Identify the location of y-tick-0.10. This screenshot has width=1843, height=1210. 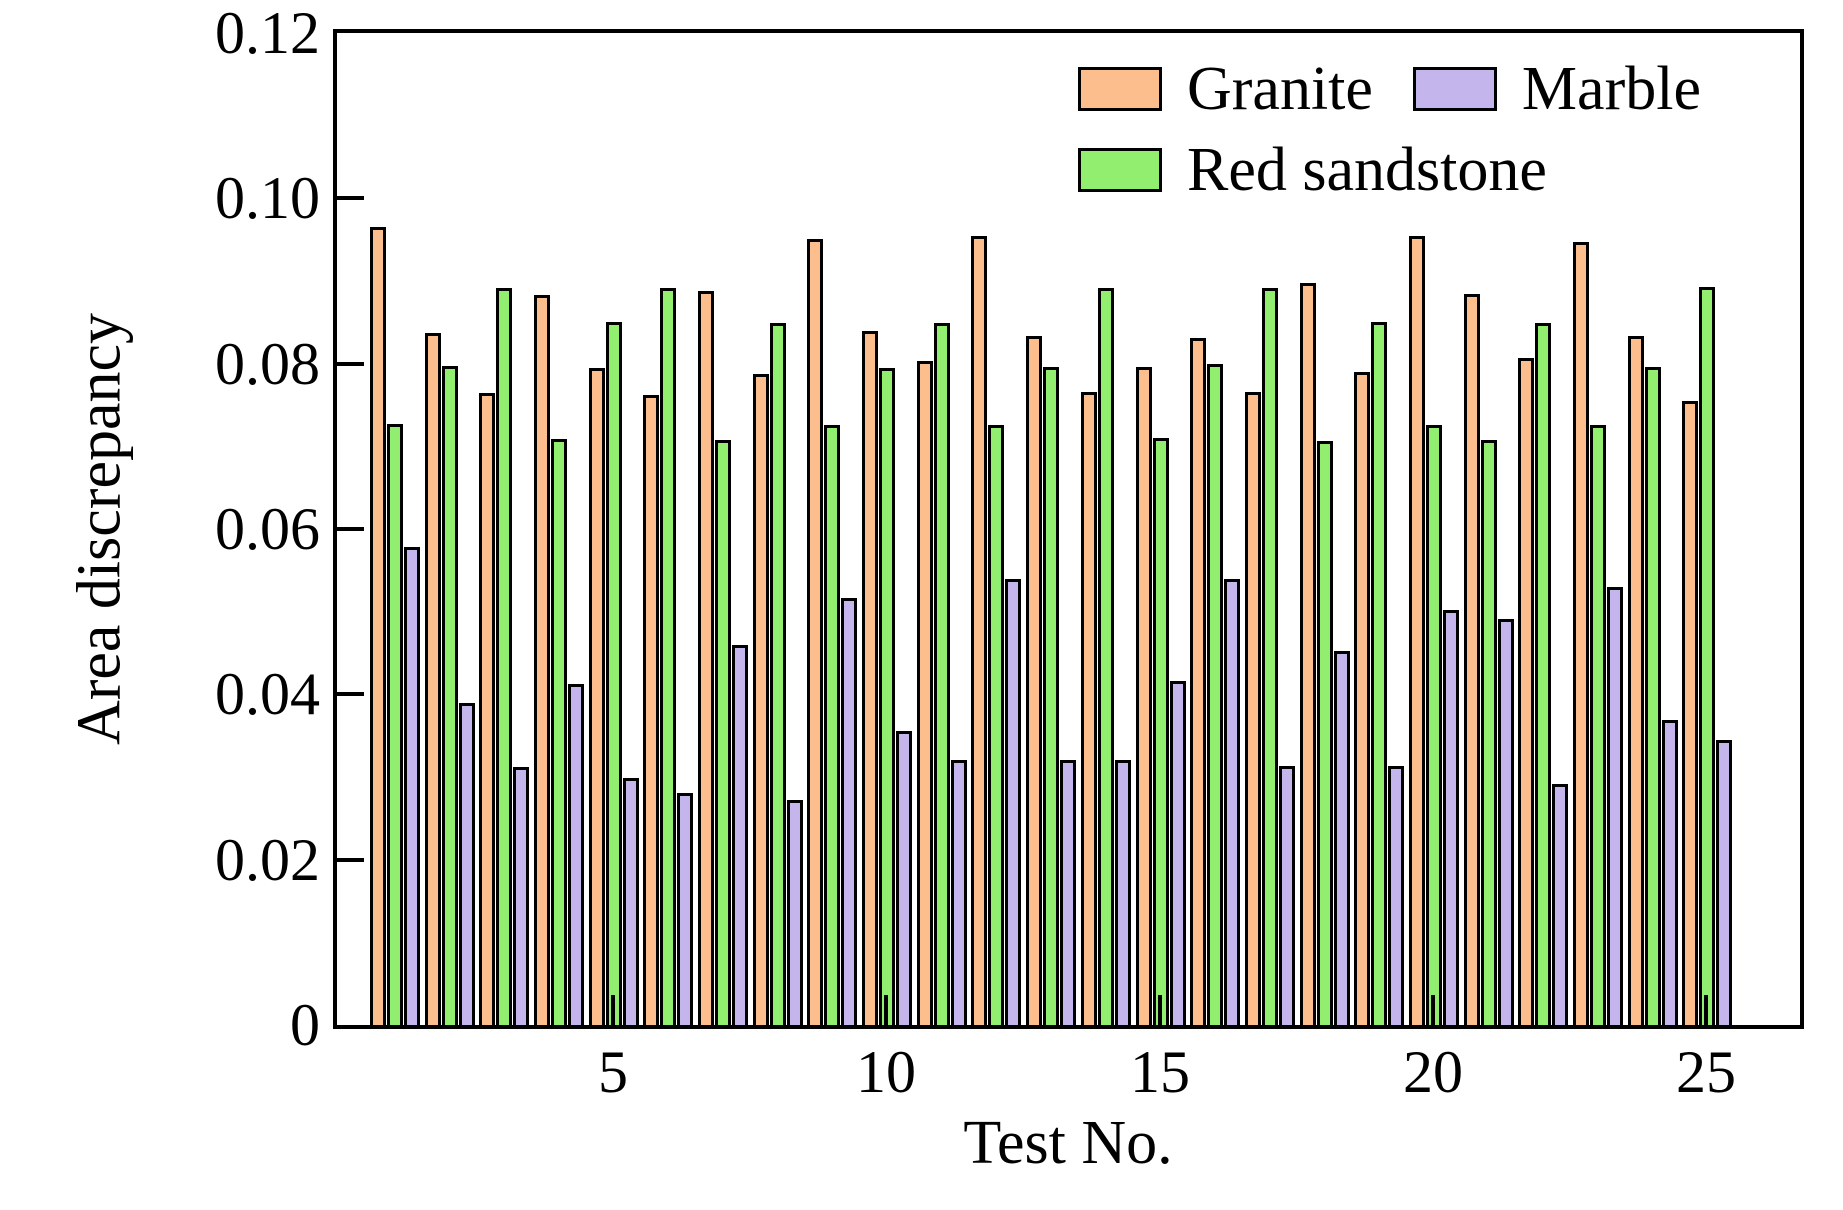
(350, 198).